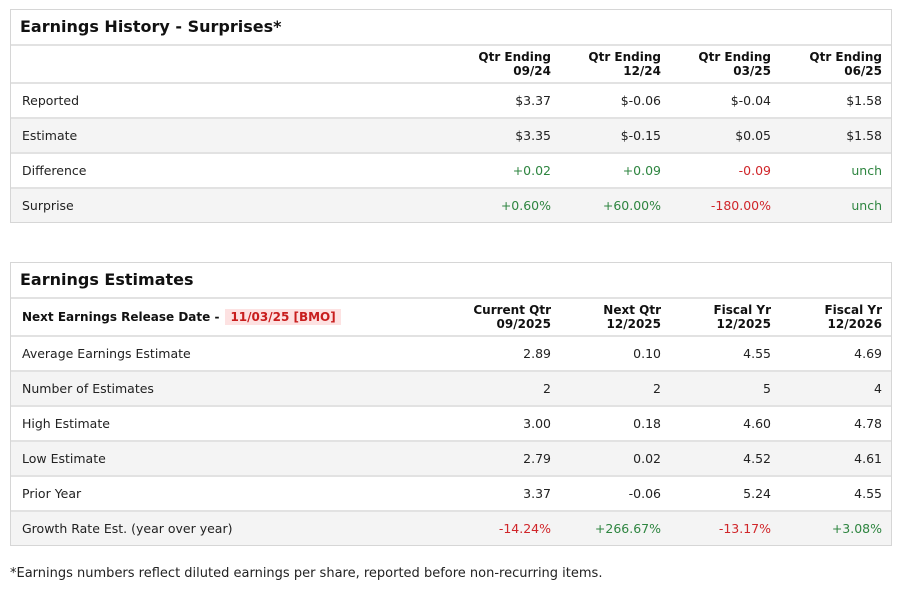 The width and height of the screenshot is (902, 590). I want to click on cell-value: +0.60%, so click(525, 205).